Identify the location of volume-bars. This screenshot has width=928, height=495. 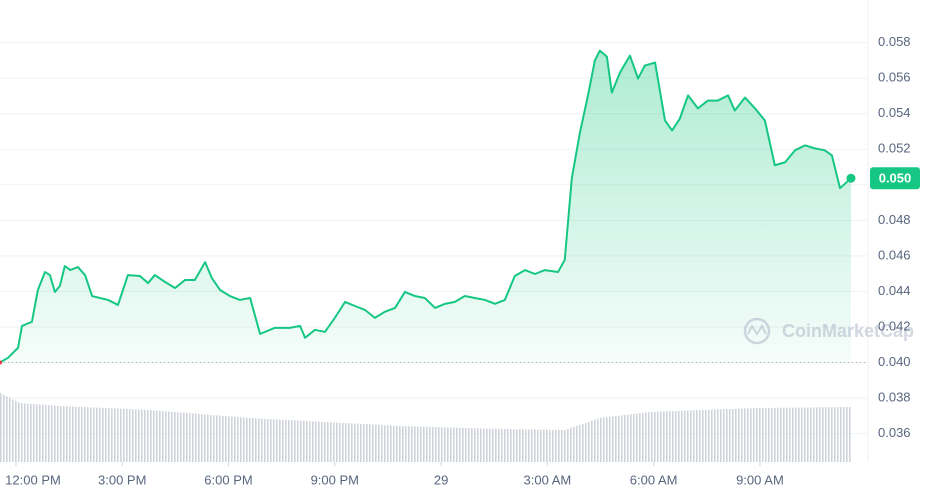
(426, 427).